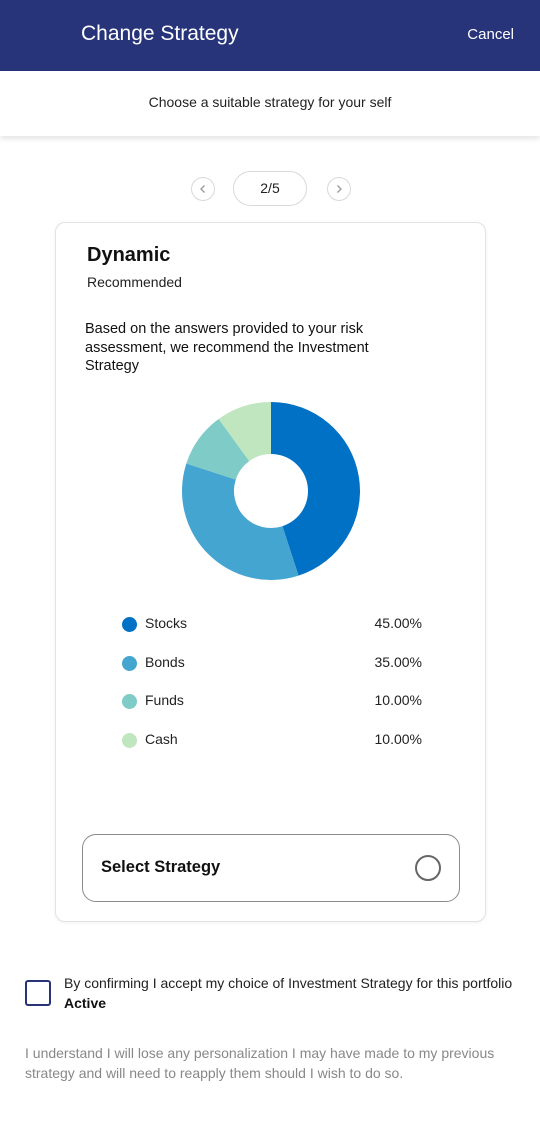  I want to click on donut-slice-bonds, so click(240, 521).